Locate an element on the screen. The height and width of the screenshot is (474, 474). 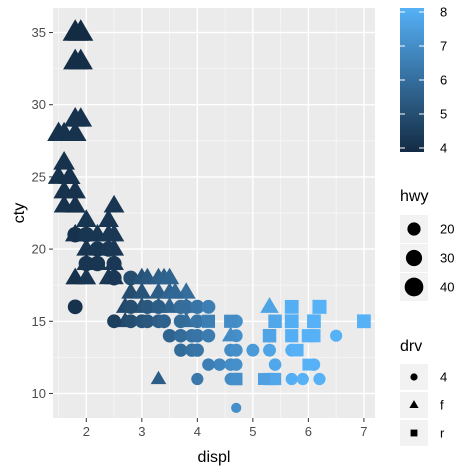
colorbar-label: 6 is located at coordinates (443, 80).